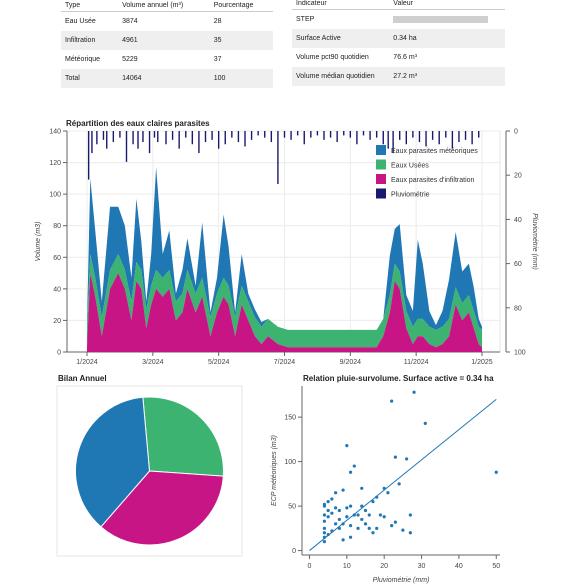  What do you see at coordinates (403, 474) in the screenshot?
I see `trend-line` at bounding box center [403, 474].